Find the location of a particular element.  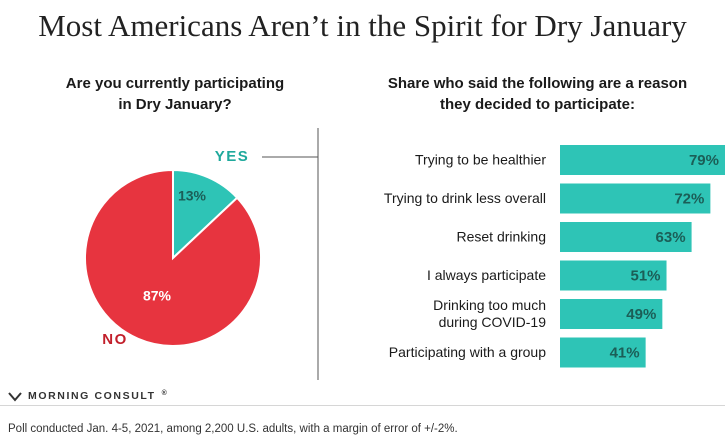

bar-title-line: they decided to participate: is located at coordinates (537, 104).